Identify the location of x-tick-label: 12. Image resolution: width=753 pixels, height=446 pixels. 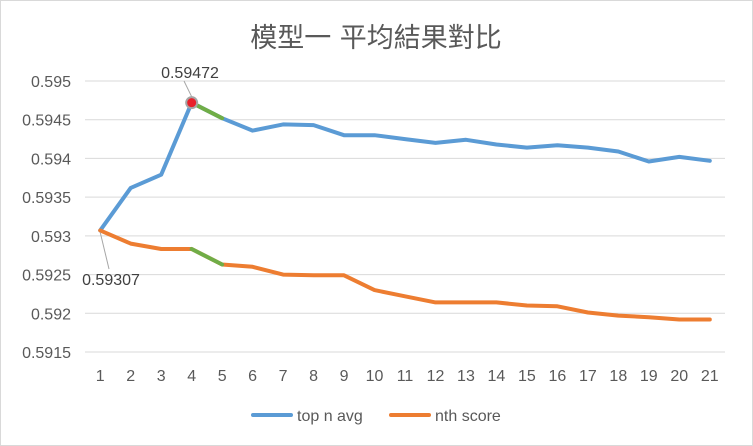
(436, 376).